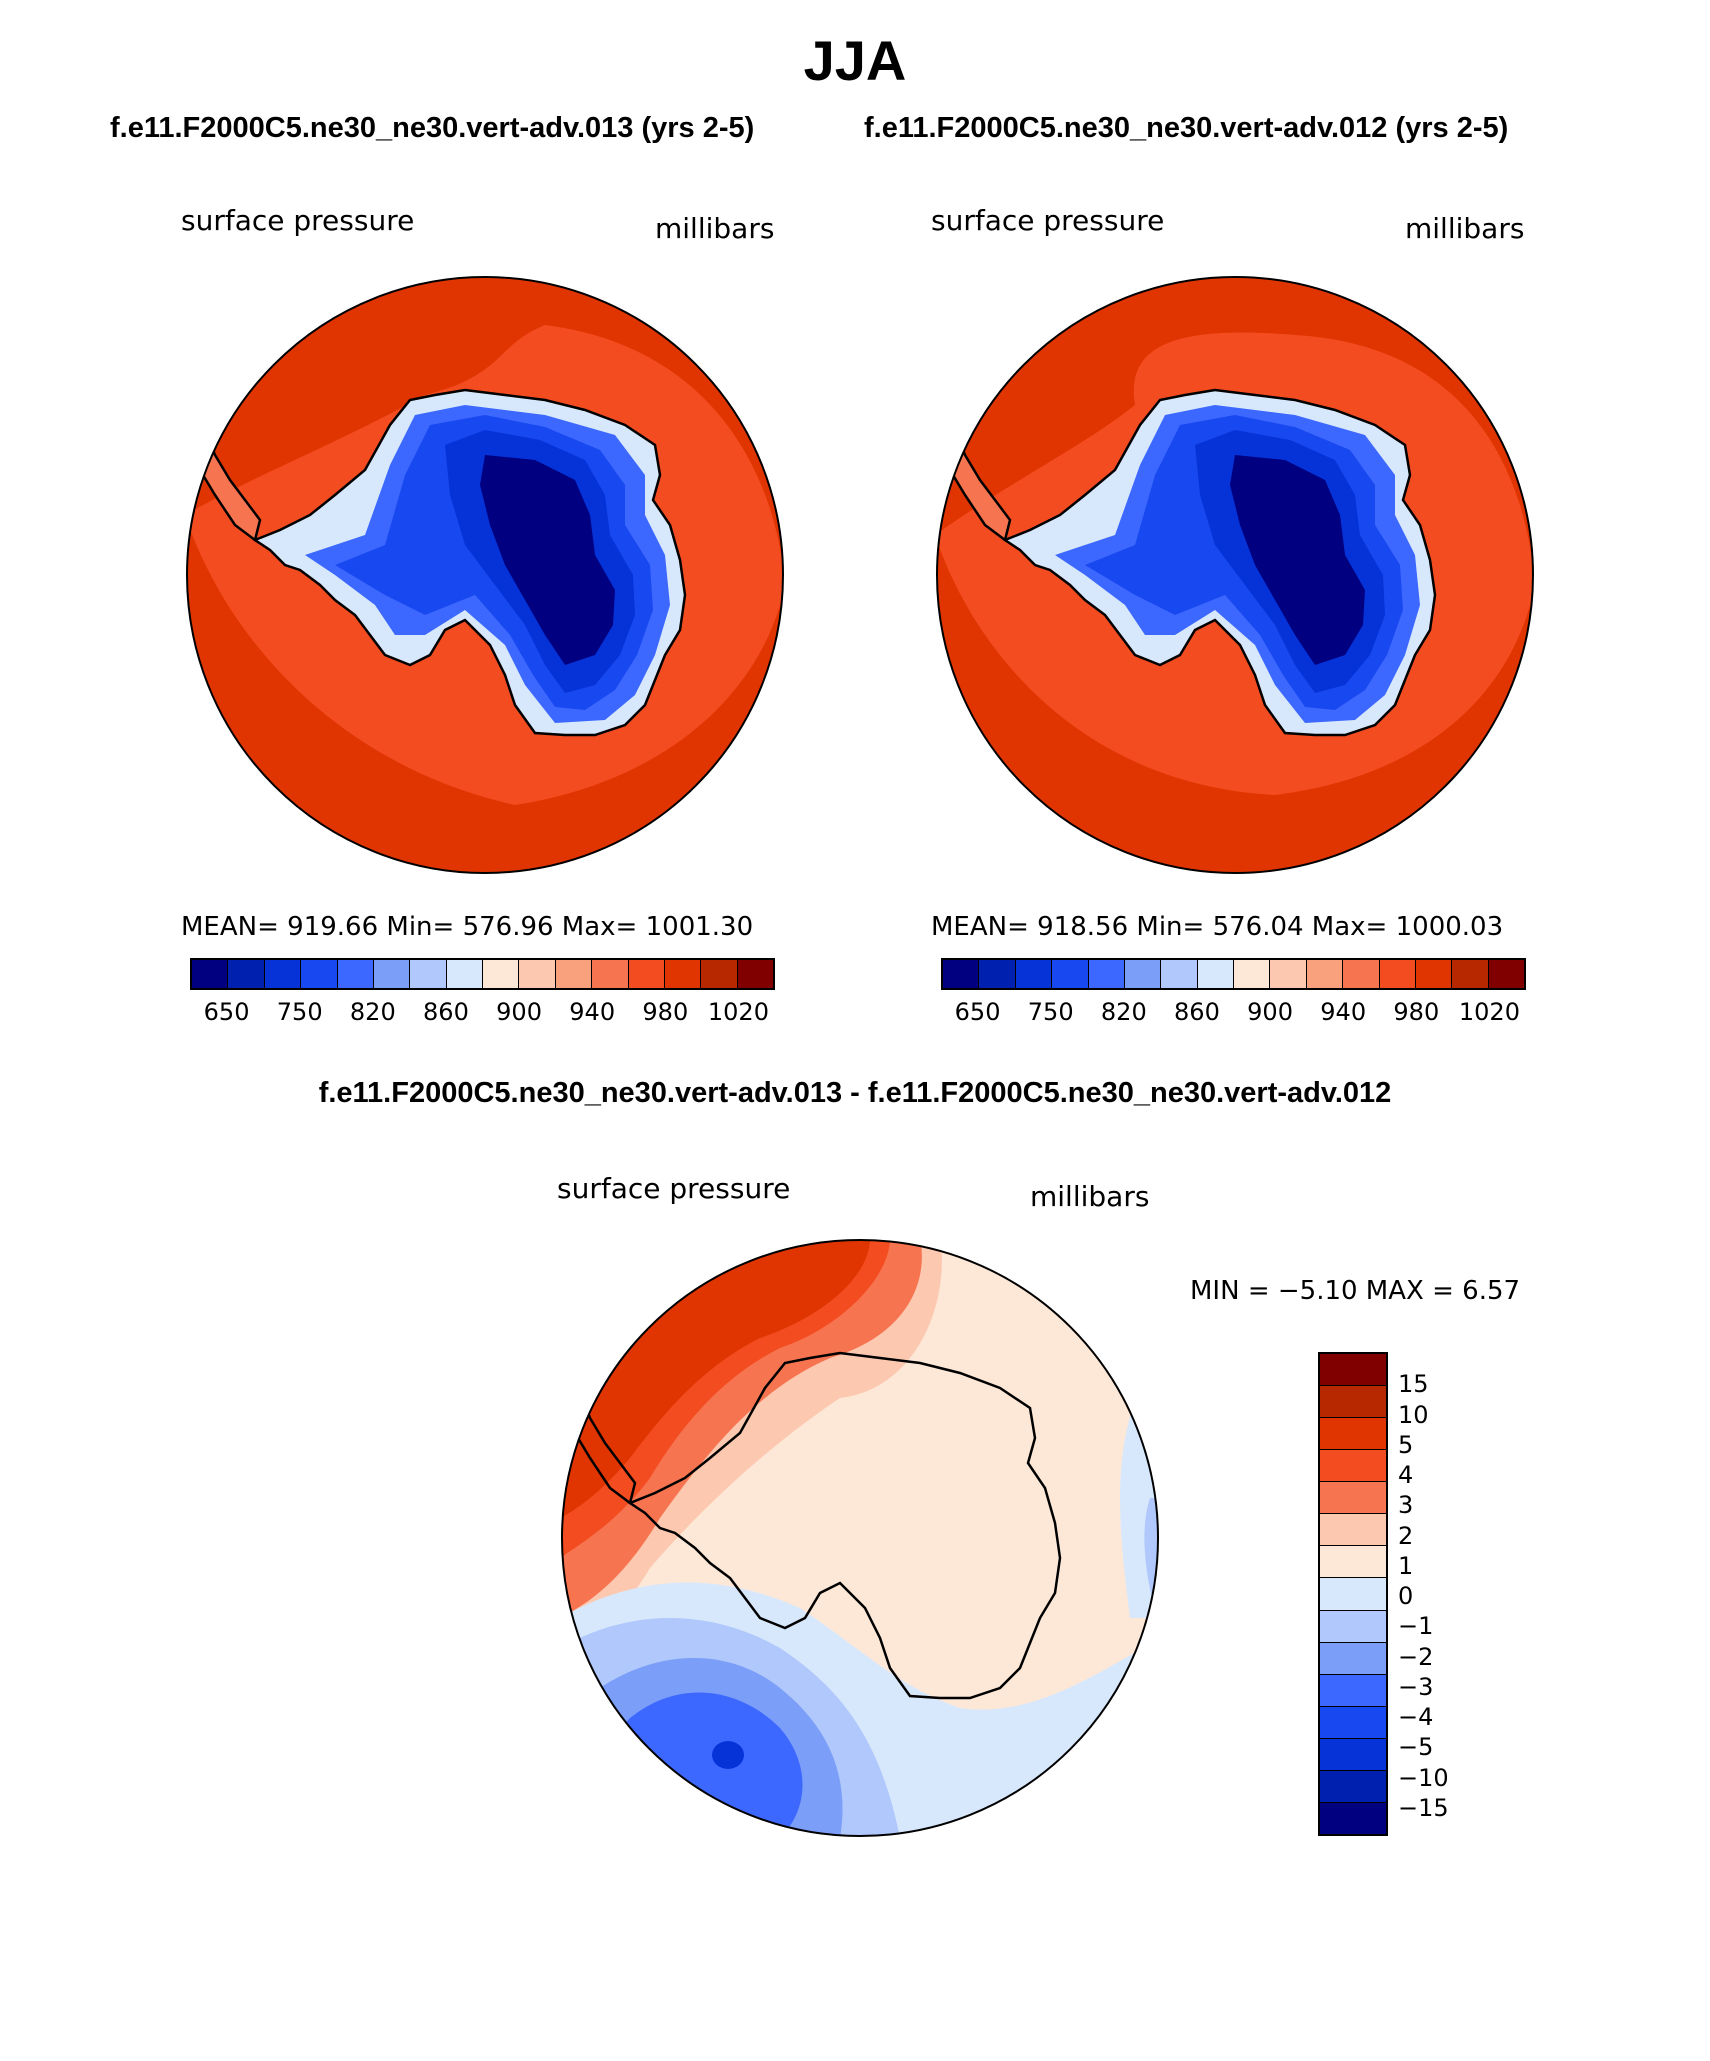 This screenshot has height=2061, width=1710. What do you see at coordinates (1355, 1291) in the screenshot?
I see `diff-minmax: MIN = −5.10 MAX = 6.57` at bounding box center [1355, 1291].